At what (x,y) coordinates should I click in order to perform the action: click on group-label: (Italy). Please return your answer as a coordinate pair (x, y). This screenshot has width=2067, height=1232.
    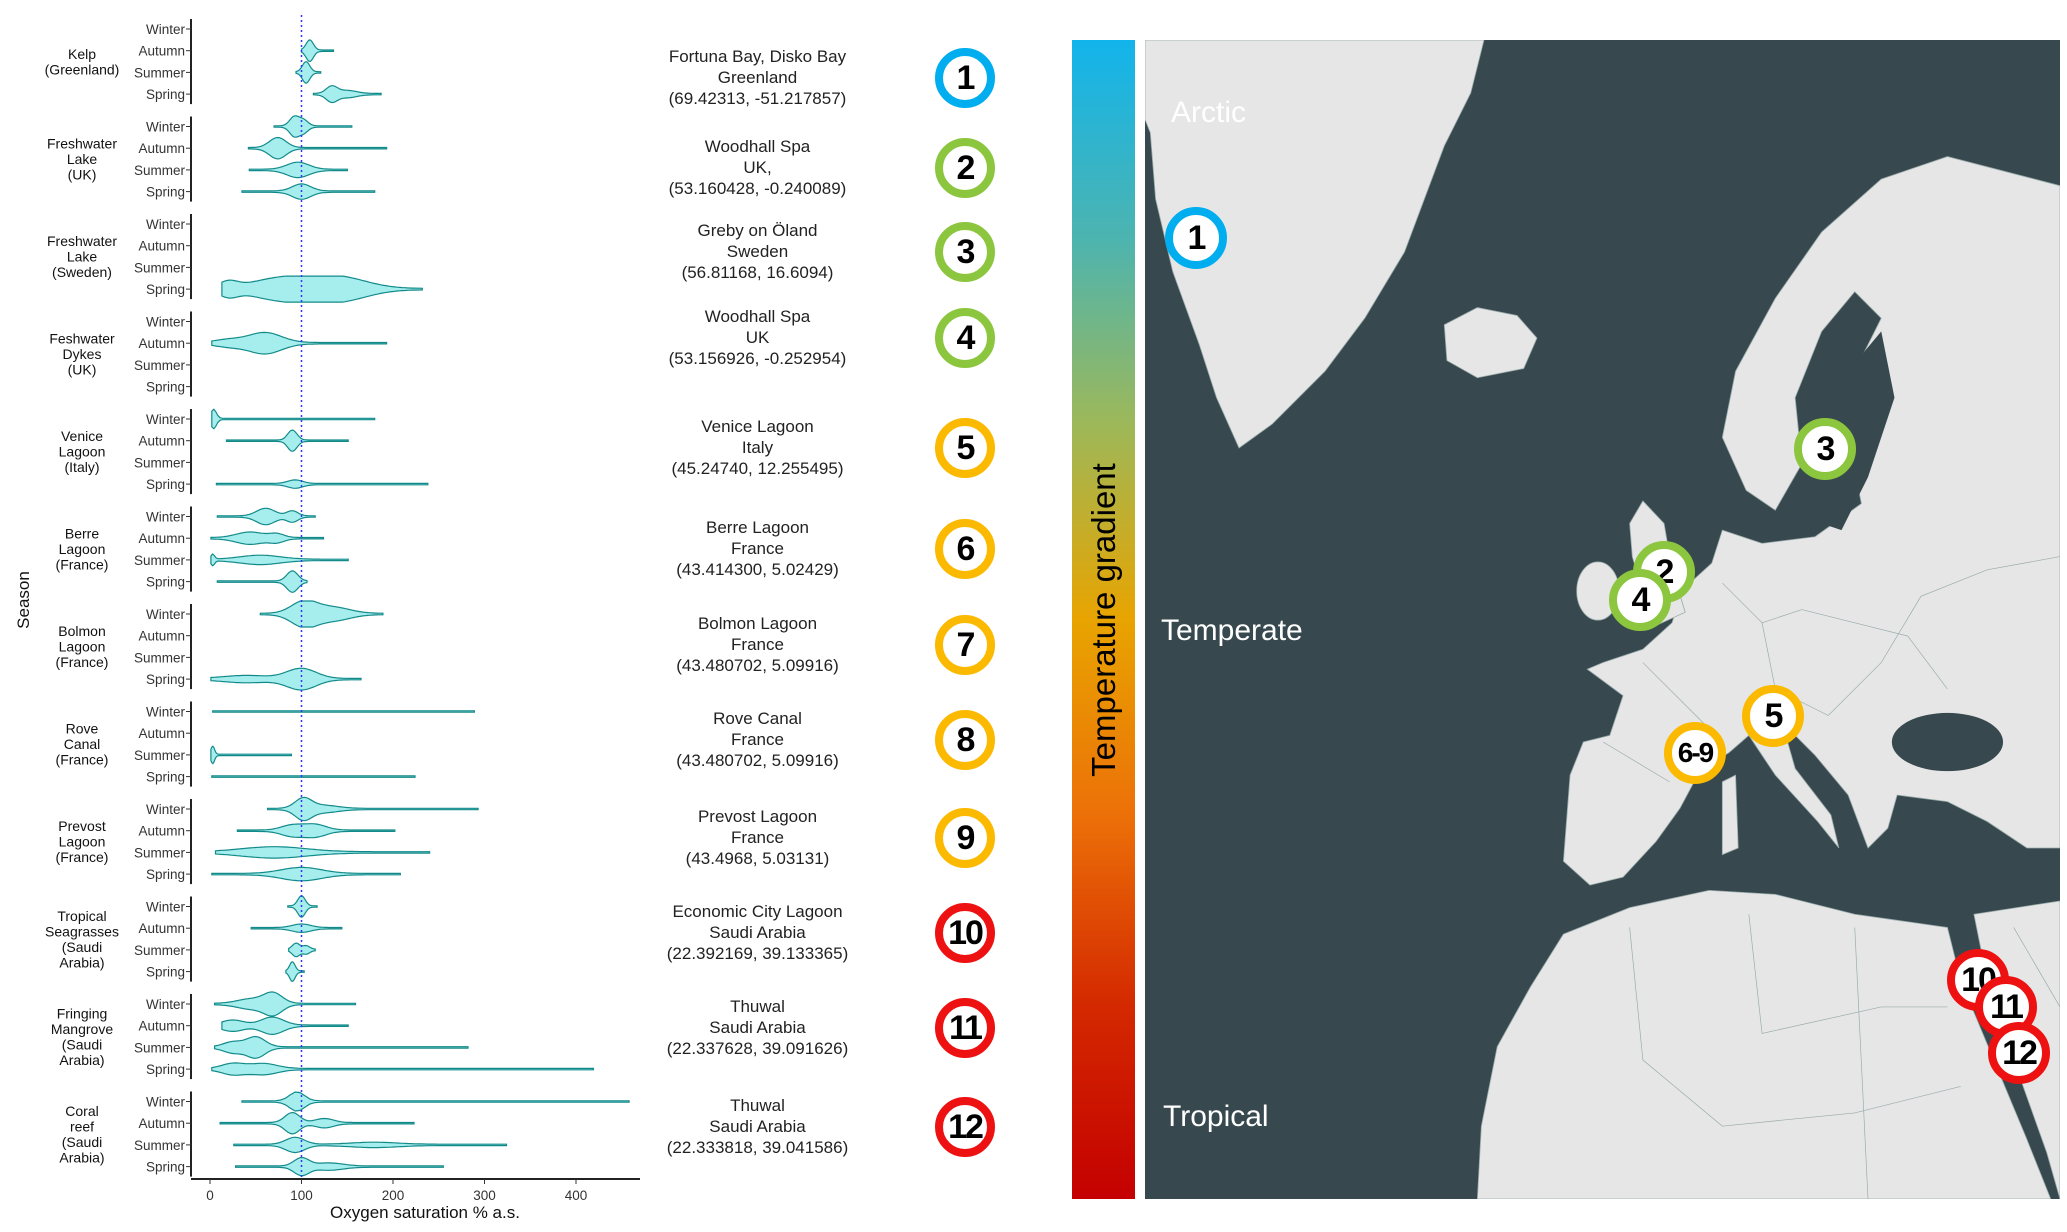
    Looking at the image, I should click on (82, 467).